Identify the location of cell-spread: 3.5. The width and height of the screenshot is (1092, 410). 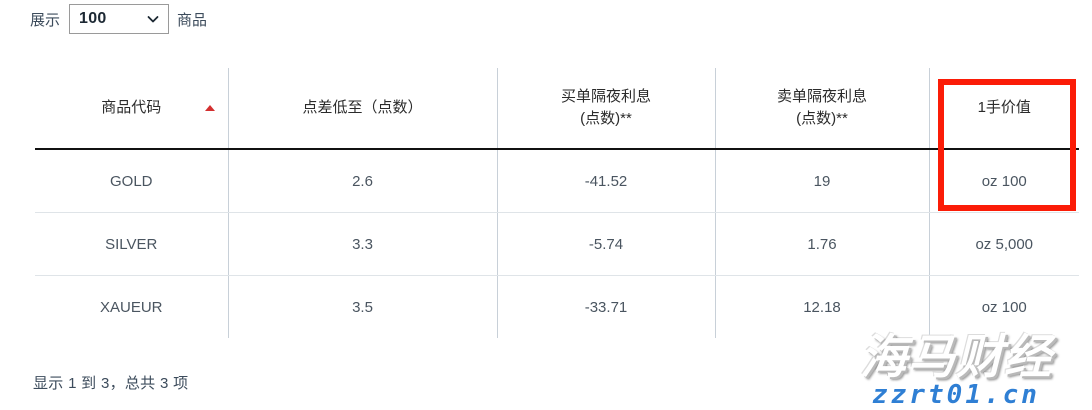
(362, 306).